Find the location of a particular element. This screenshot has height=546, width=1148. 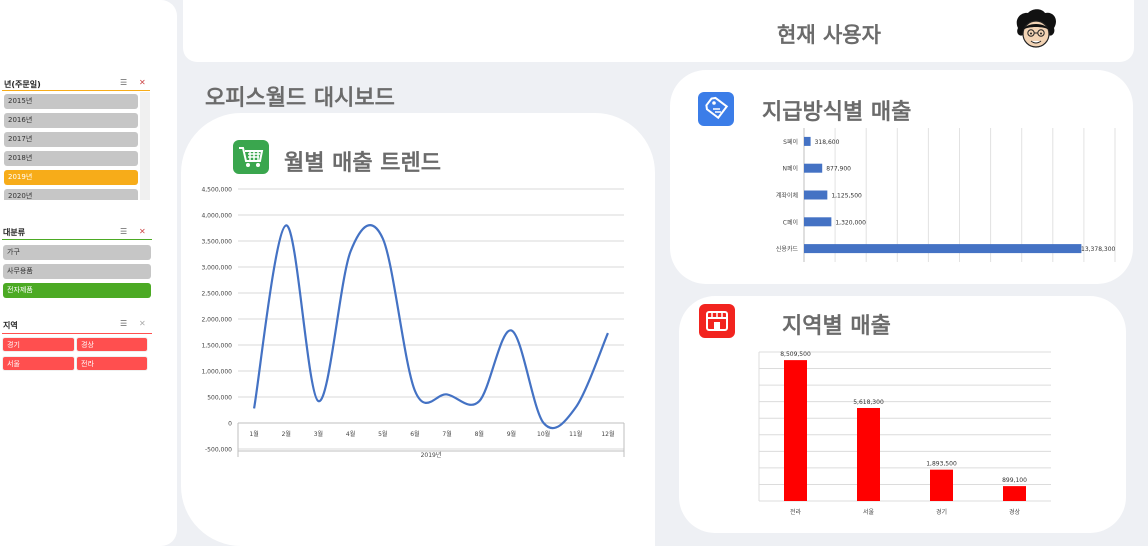

x-tick-label: 11월 is located at coordinates (575, 434).